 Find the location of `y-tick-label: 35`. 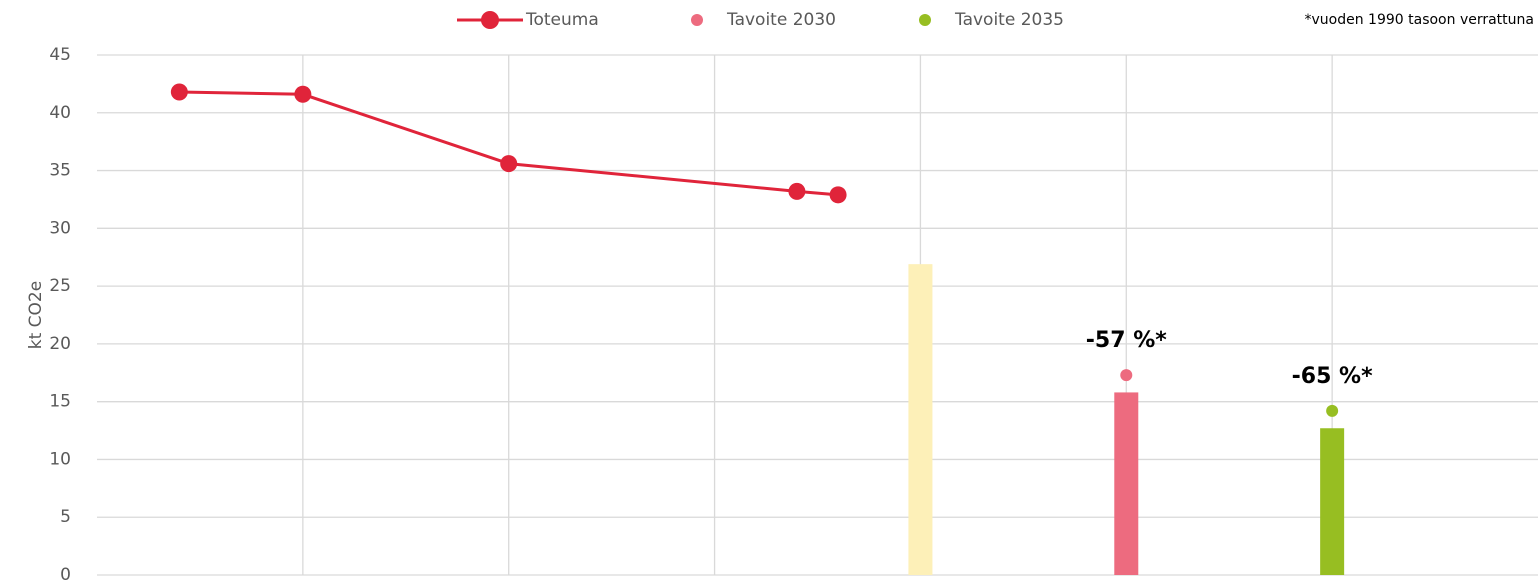

y-tick-label: 35 is located at coordinates (60, 171).